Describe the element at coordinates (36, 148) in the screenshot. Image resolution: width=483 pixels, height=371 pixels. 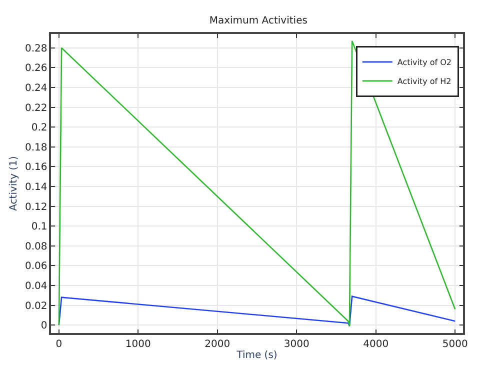
I see `y-tick-label: 0.18` at that location.